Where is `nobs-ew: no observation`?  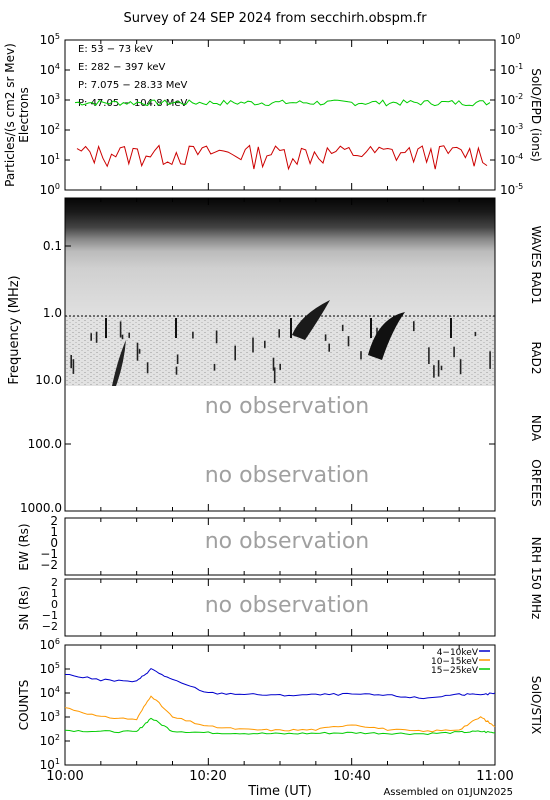 nobs-ew: no observation is located at coordinates (287, 541).